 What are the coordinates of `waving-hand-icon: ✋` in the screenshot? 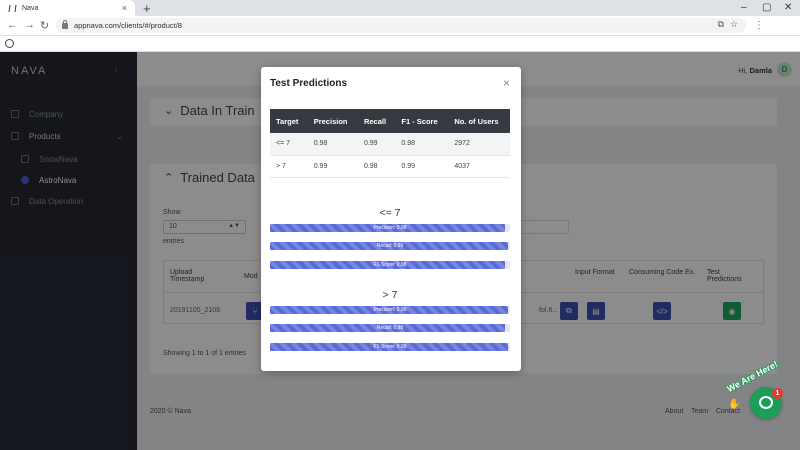 It's located at (734, 404).